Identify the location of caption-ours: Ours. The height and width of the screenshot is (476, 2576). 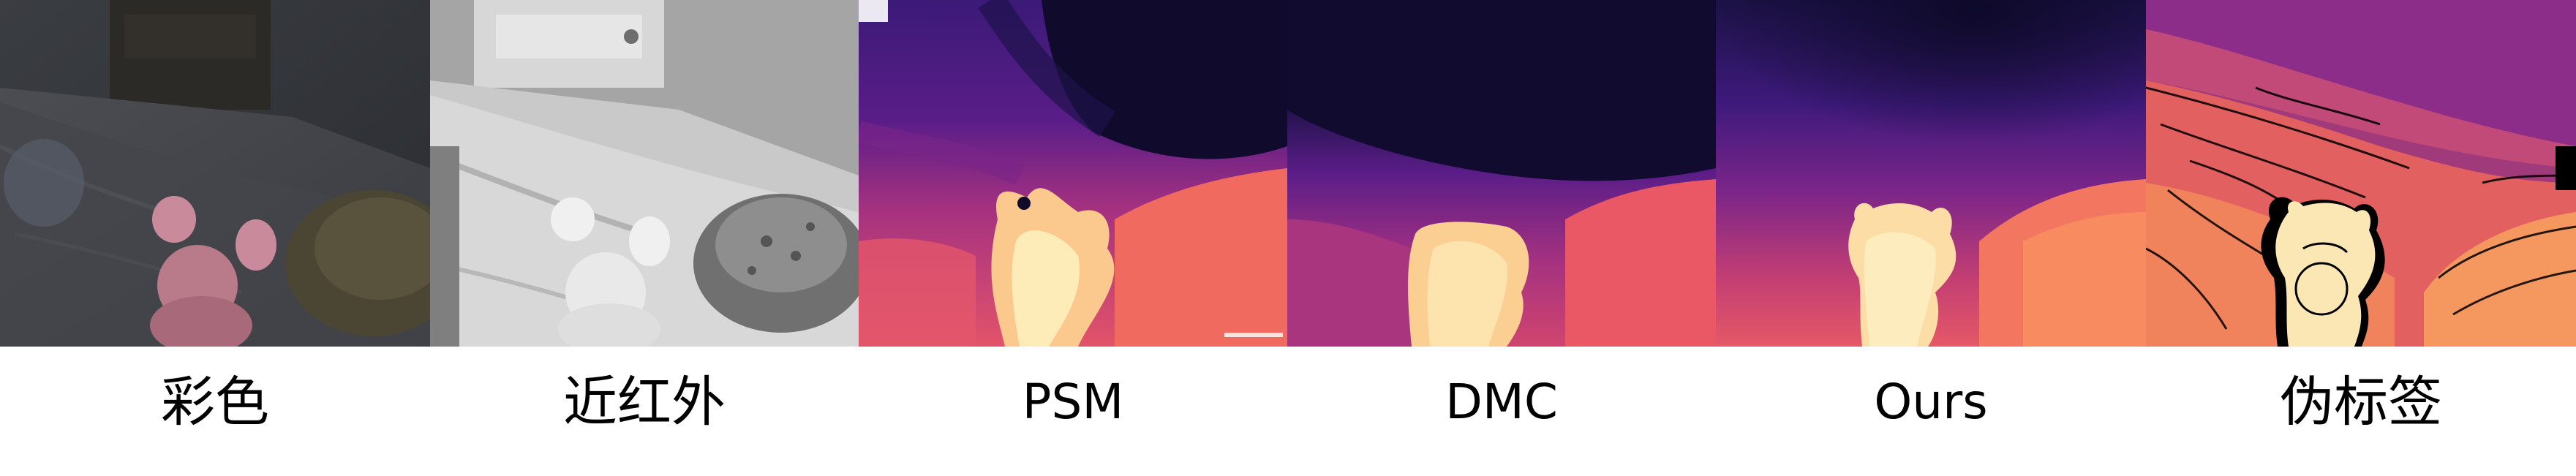
(1931, 402).